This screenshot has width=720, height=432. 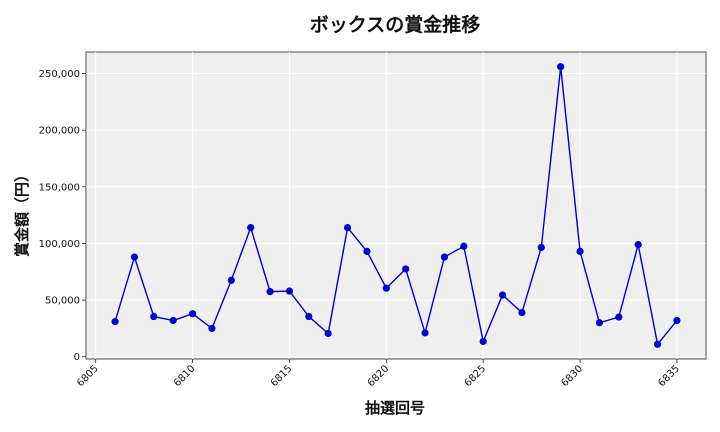 What do you see at coordinates (572, 376) in the screenshot?
I see `x-tick-label: 6830` at bounding box center [572, 376].